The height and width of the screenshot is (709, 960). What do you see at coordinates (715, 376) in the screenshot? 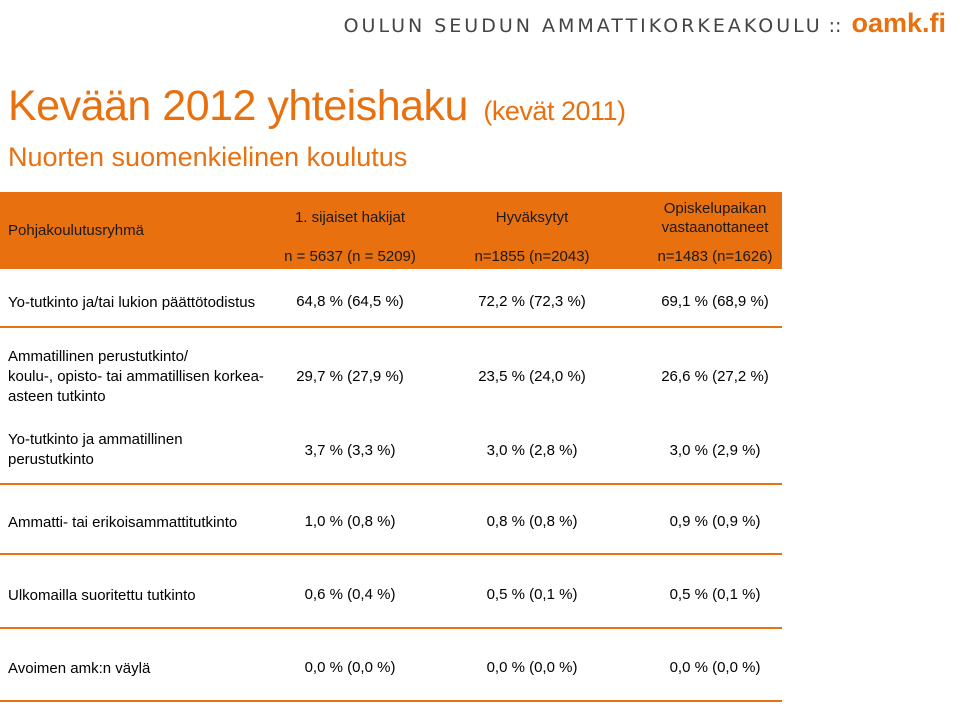
I see `row-value-enrolled: 26,6 % (27,2 %)` at bounding box center [715, 376].